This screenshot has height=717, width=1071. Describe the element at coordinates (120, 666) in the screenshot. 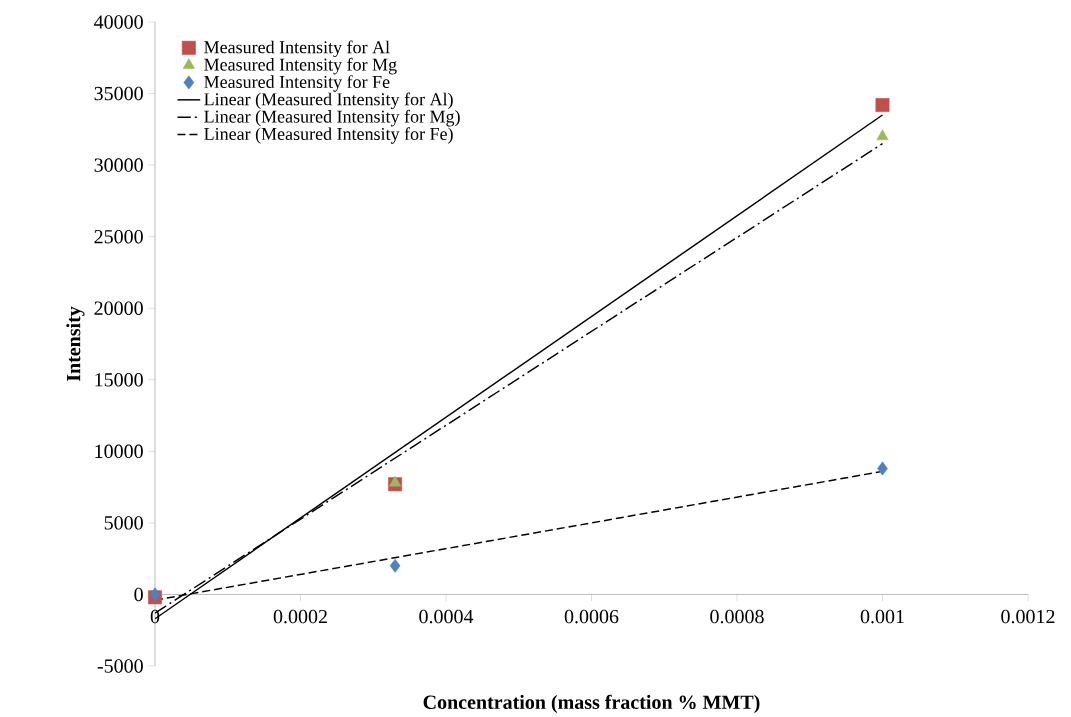

I see `y-tick-label: -5000` at that location.